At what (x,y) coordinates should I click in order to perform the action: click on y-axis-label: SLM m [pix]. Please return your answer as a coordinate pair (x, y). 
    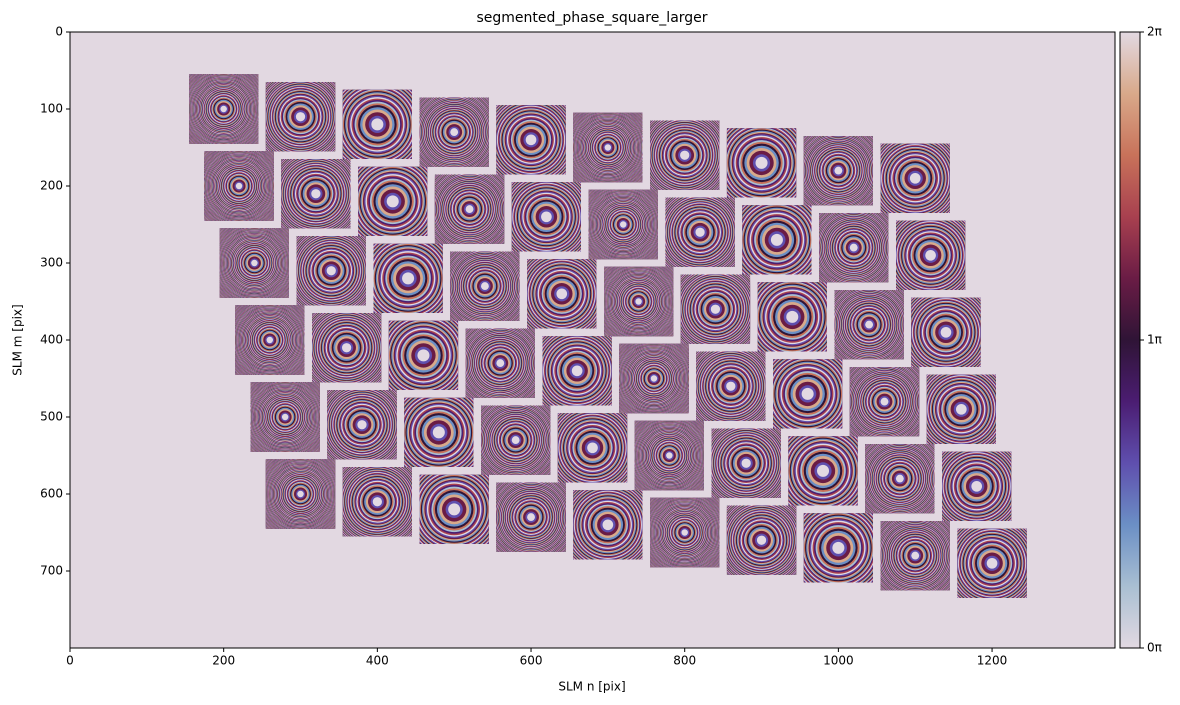
    Looking at the image, I should click on (18, 339).